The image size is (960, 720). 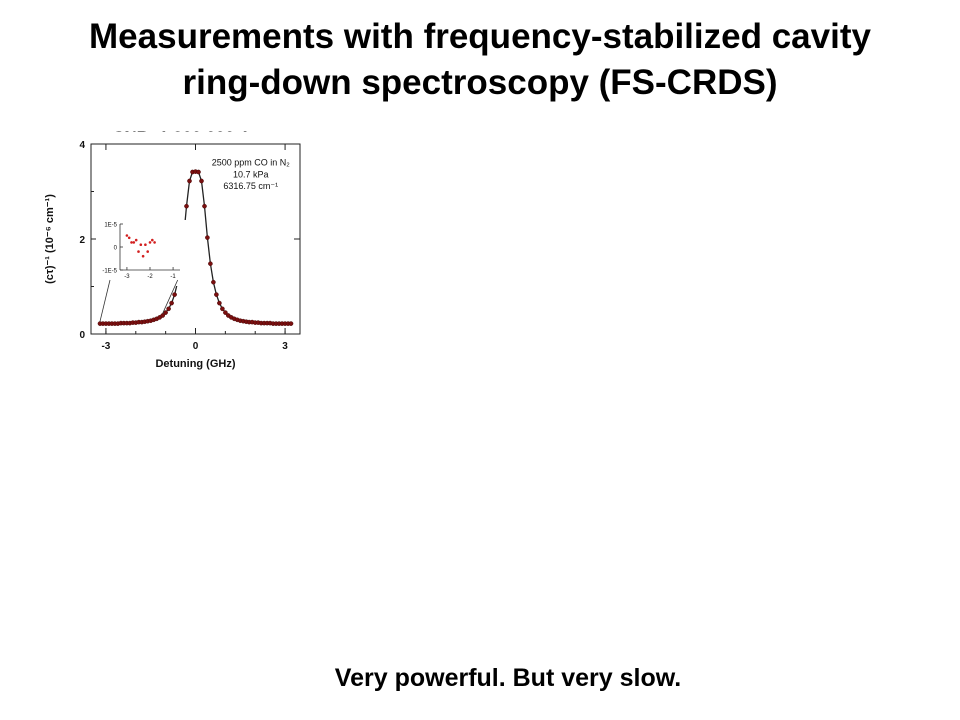 I want to click on annotation-line: 10.7 kPa, so click(x=251, y=174).